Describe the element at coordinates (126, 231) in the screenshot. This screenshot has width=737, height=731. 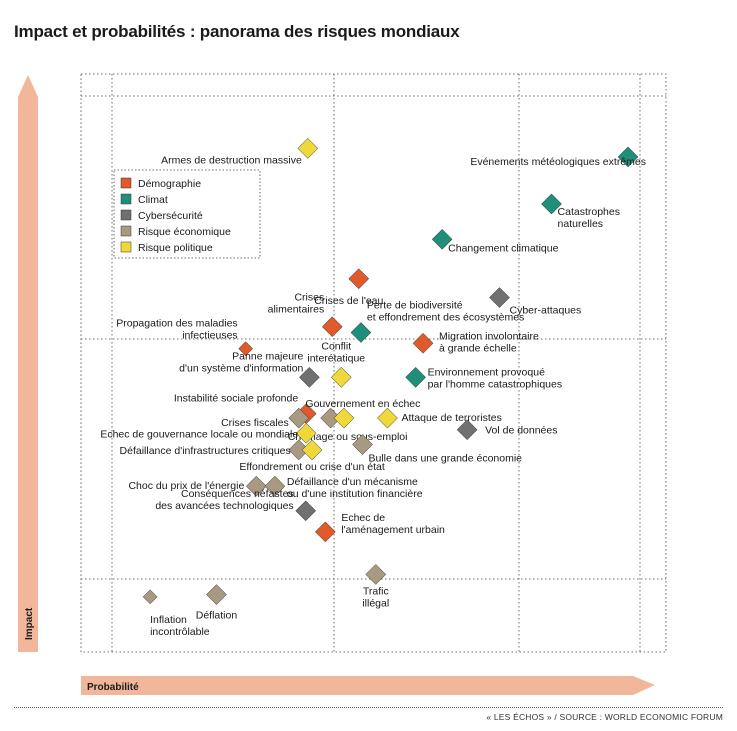
I see `legend-swatch-eco` at that location.